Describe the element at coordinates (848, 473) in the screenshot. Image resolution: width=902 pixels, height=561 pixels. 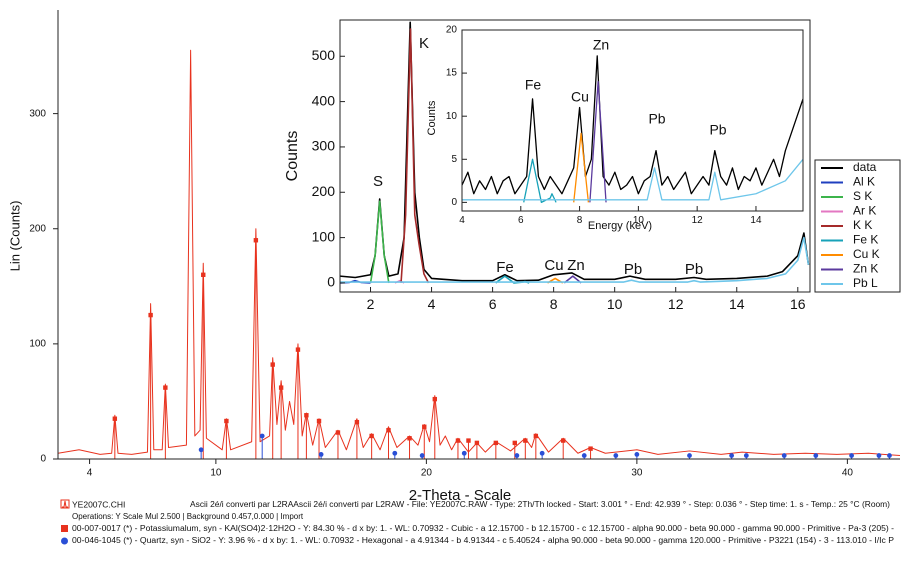
I see `x-tick-label: 40` at that location.